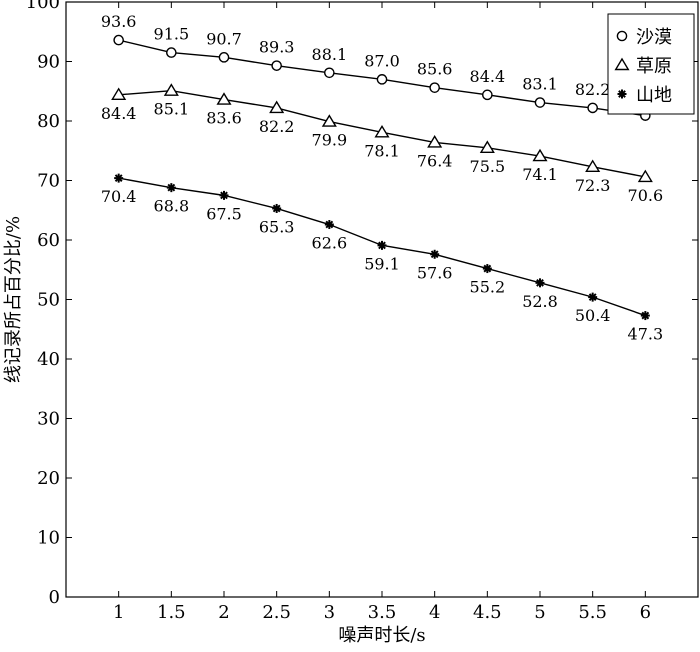  What do you see at coordinates (277, 226) in the screenshot?
I see `data-label: 65.3` at bounding box center [277, 226].